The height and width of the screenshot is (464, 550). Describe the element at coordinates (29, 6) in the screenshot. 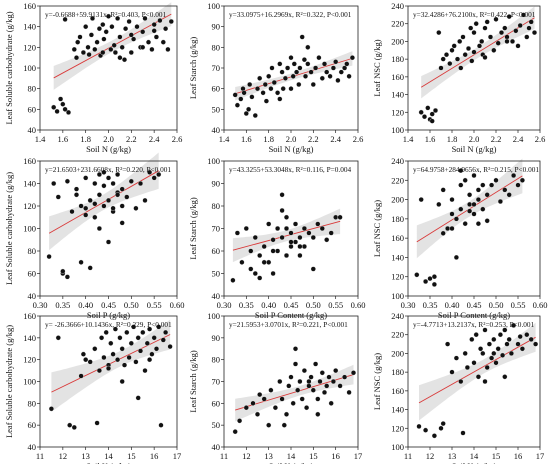

I see `y-tick-label: 160` at that location.